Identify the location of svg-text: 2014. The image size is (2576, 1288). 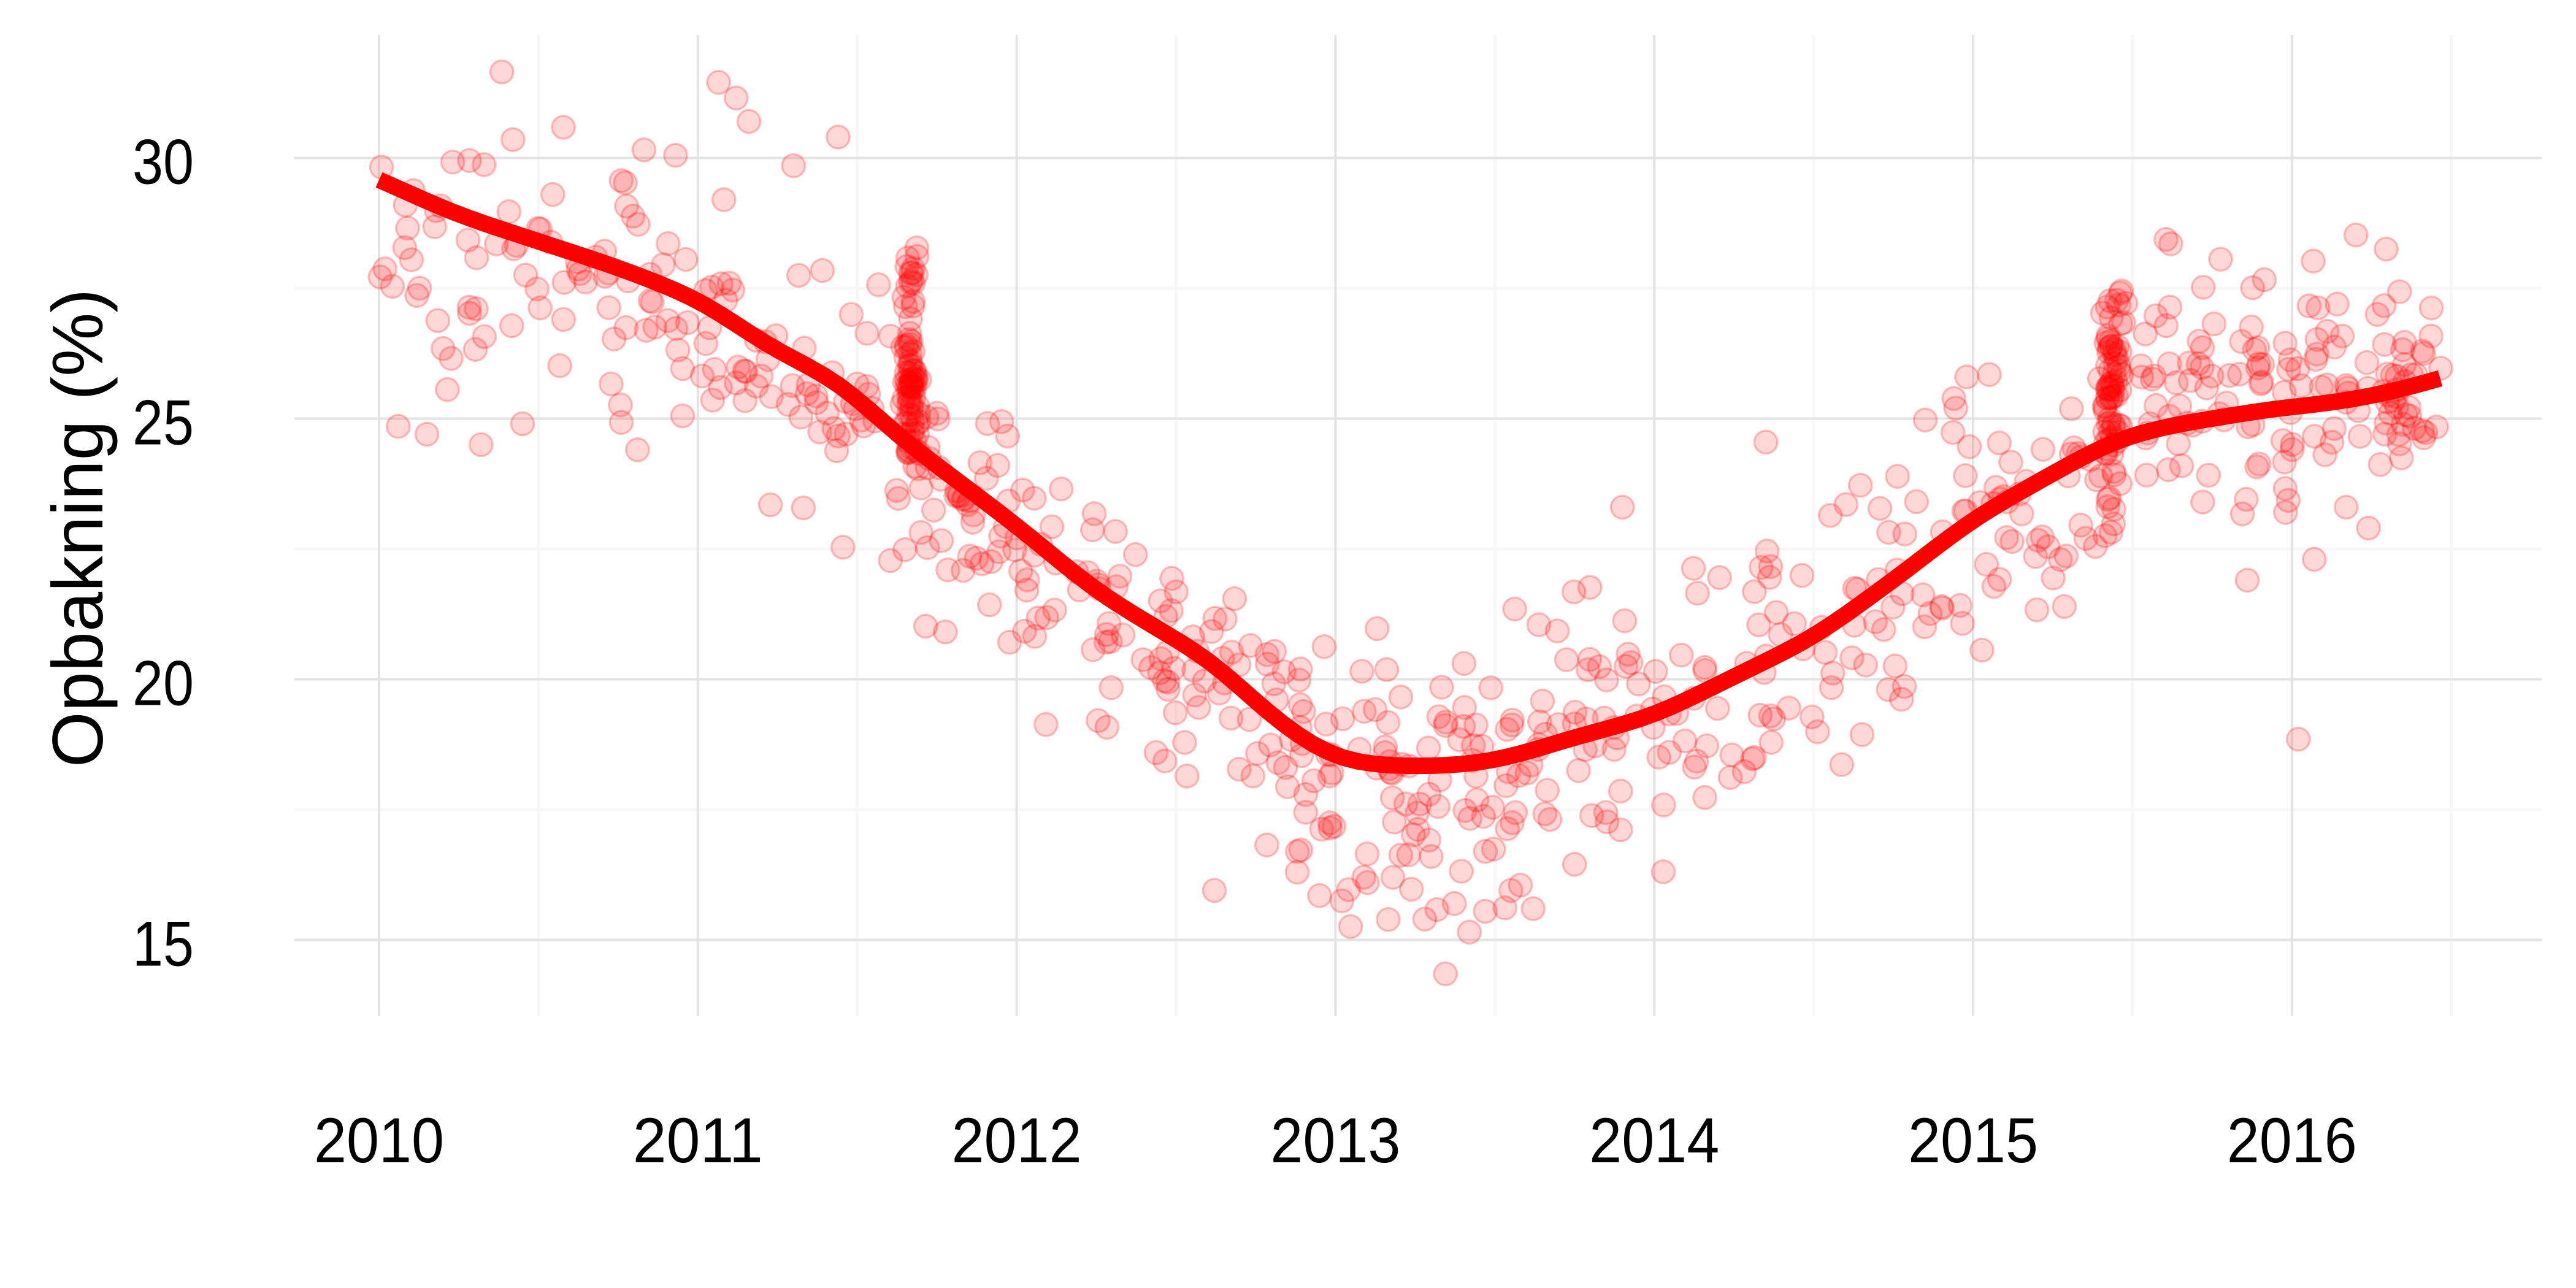
(1654, 1140).